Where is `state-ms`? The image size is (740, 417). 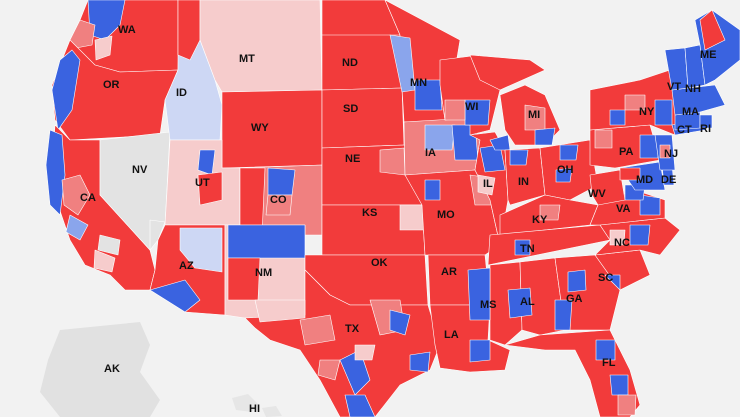
state-ms is located at coordinates (495, 303).